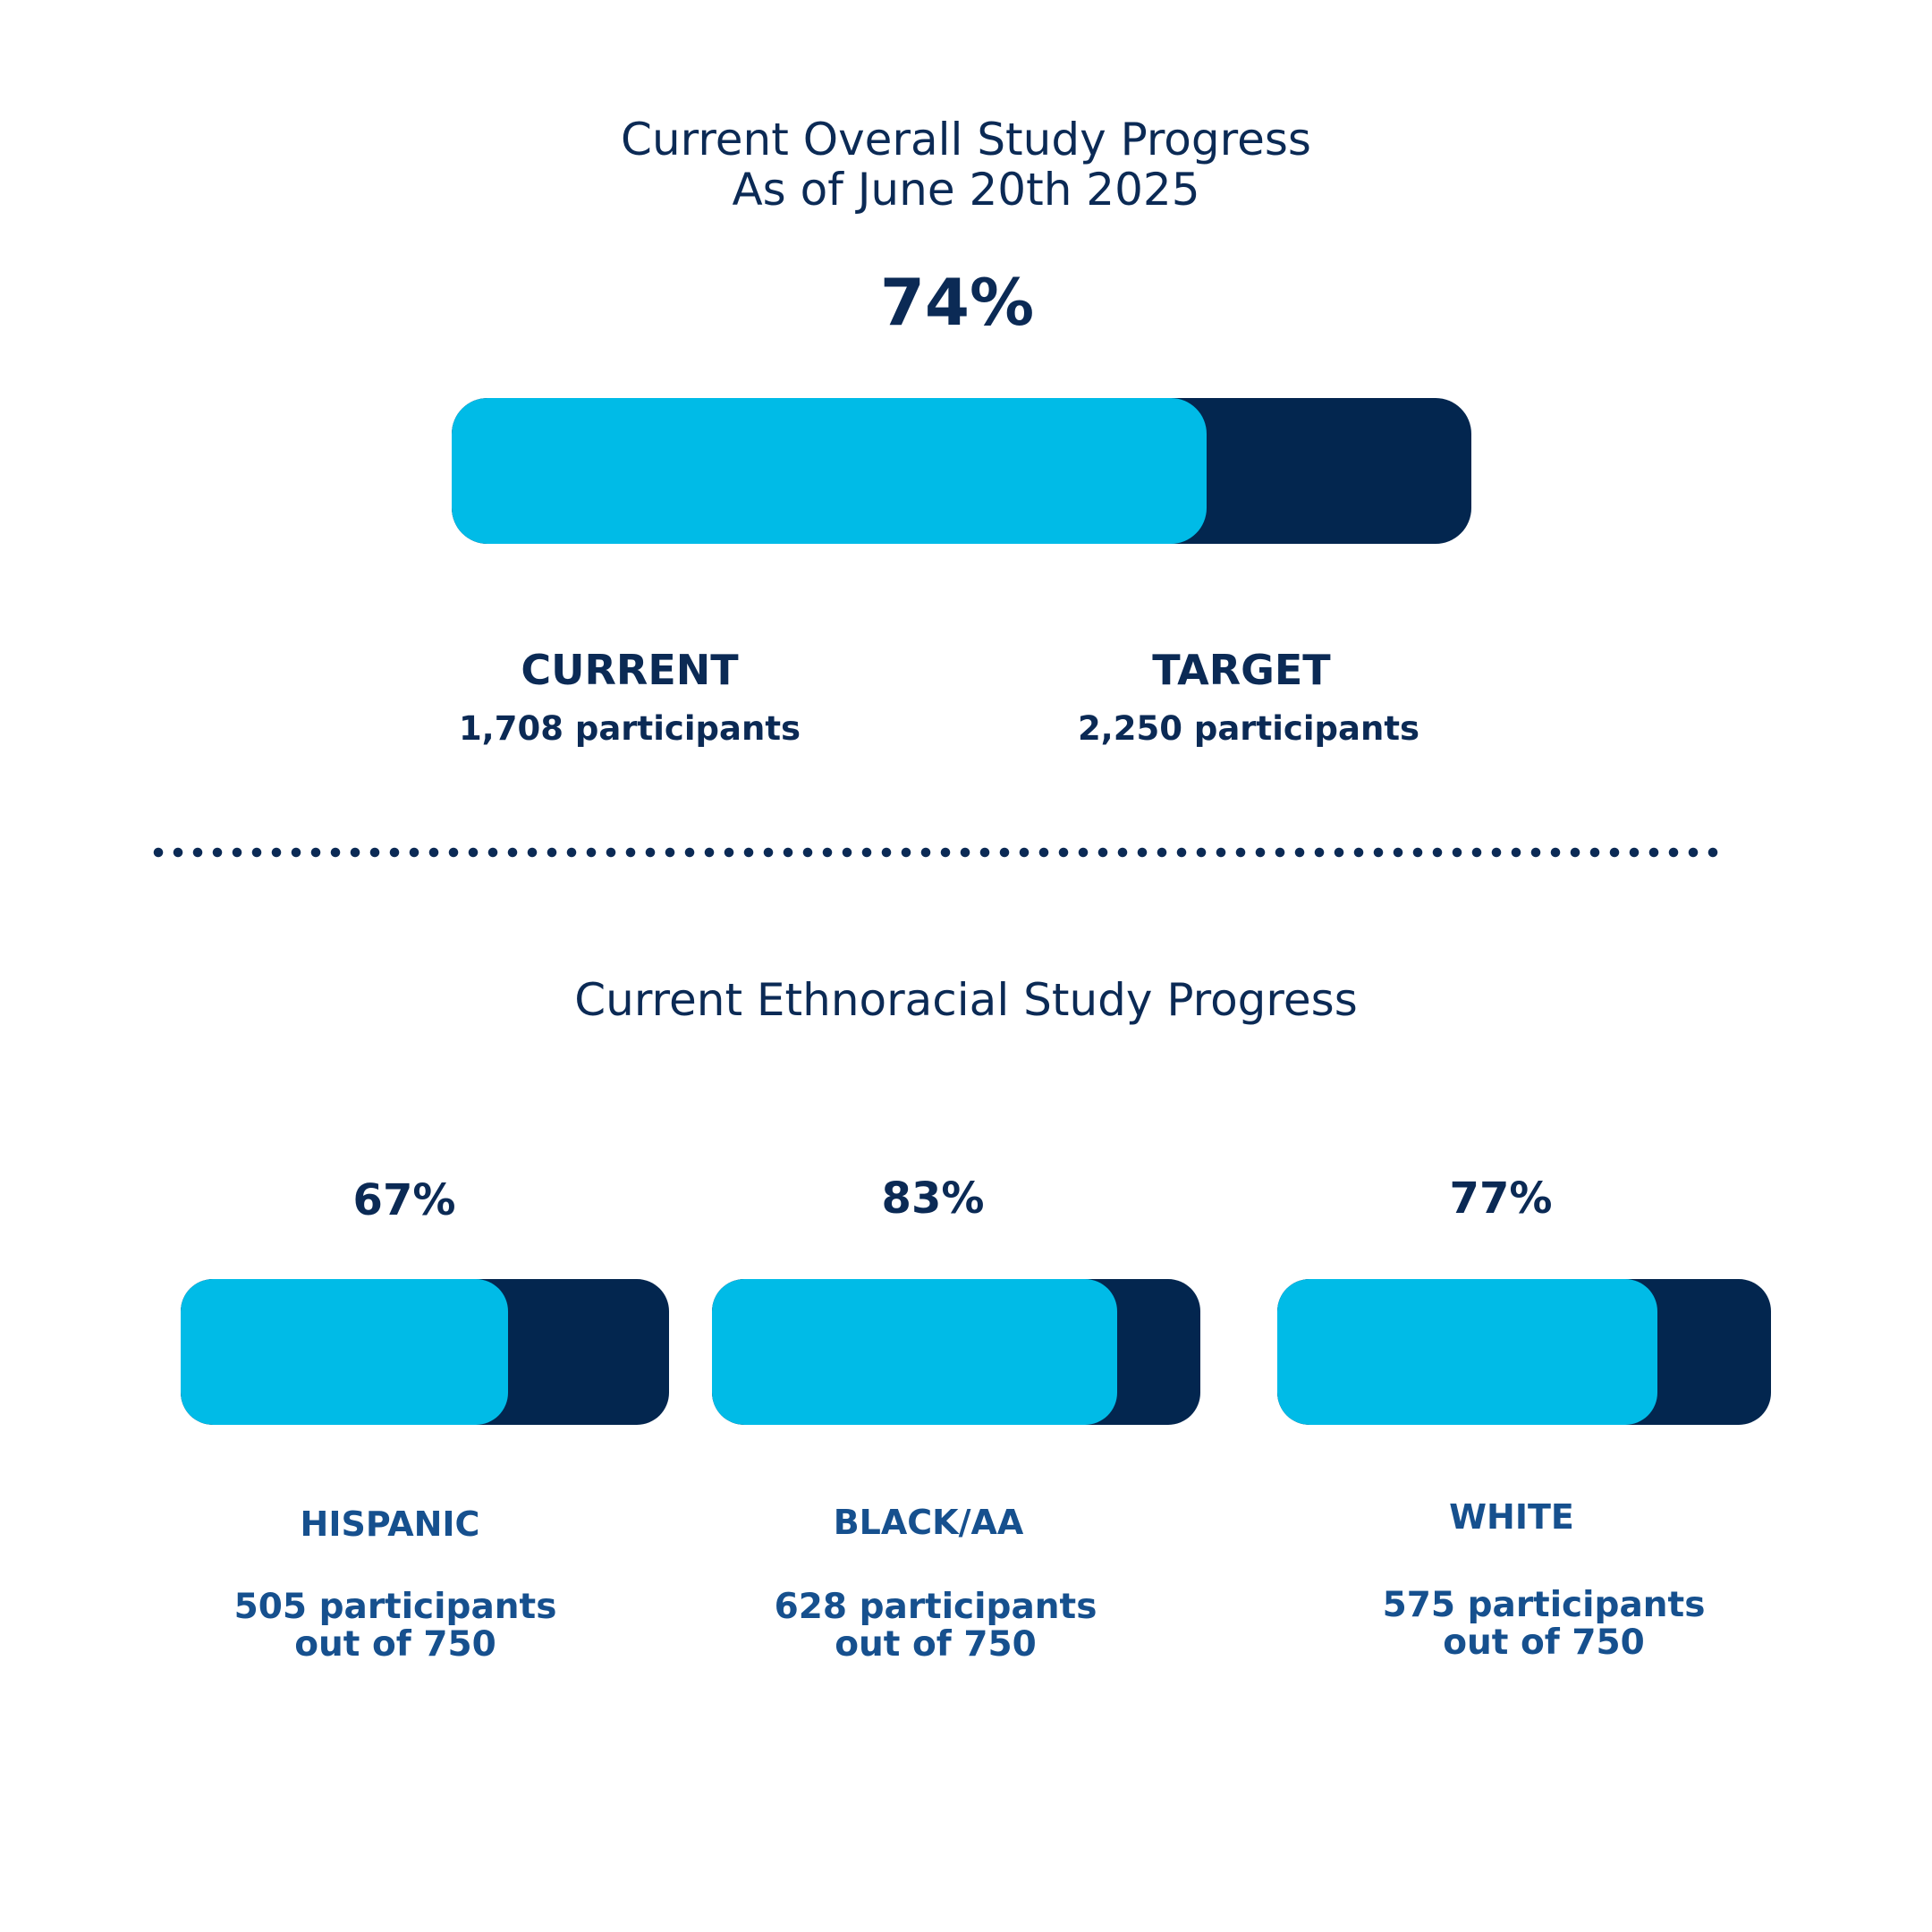 This screenshot has height=1932, width=1932. I want to click on overall-title-line1: Current Overall Study Progress, so click(966, 139).